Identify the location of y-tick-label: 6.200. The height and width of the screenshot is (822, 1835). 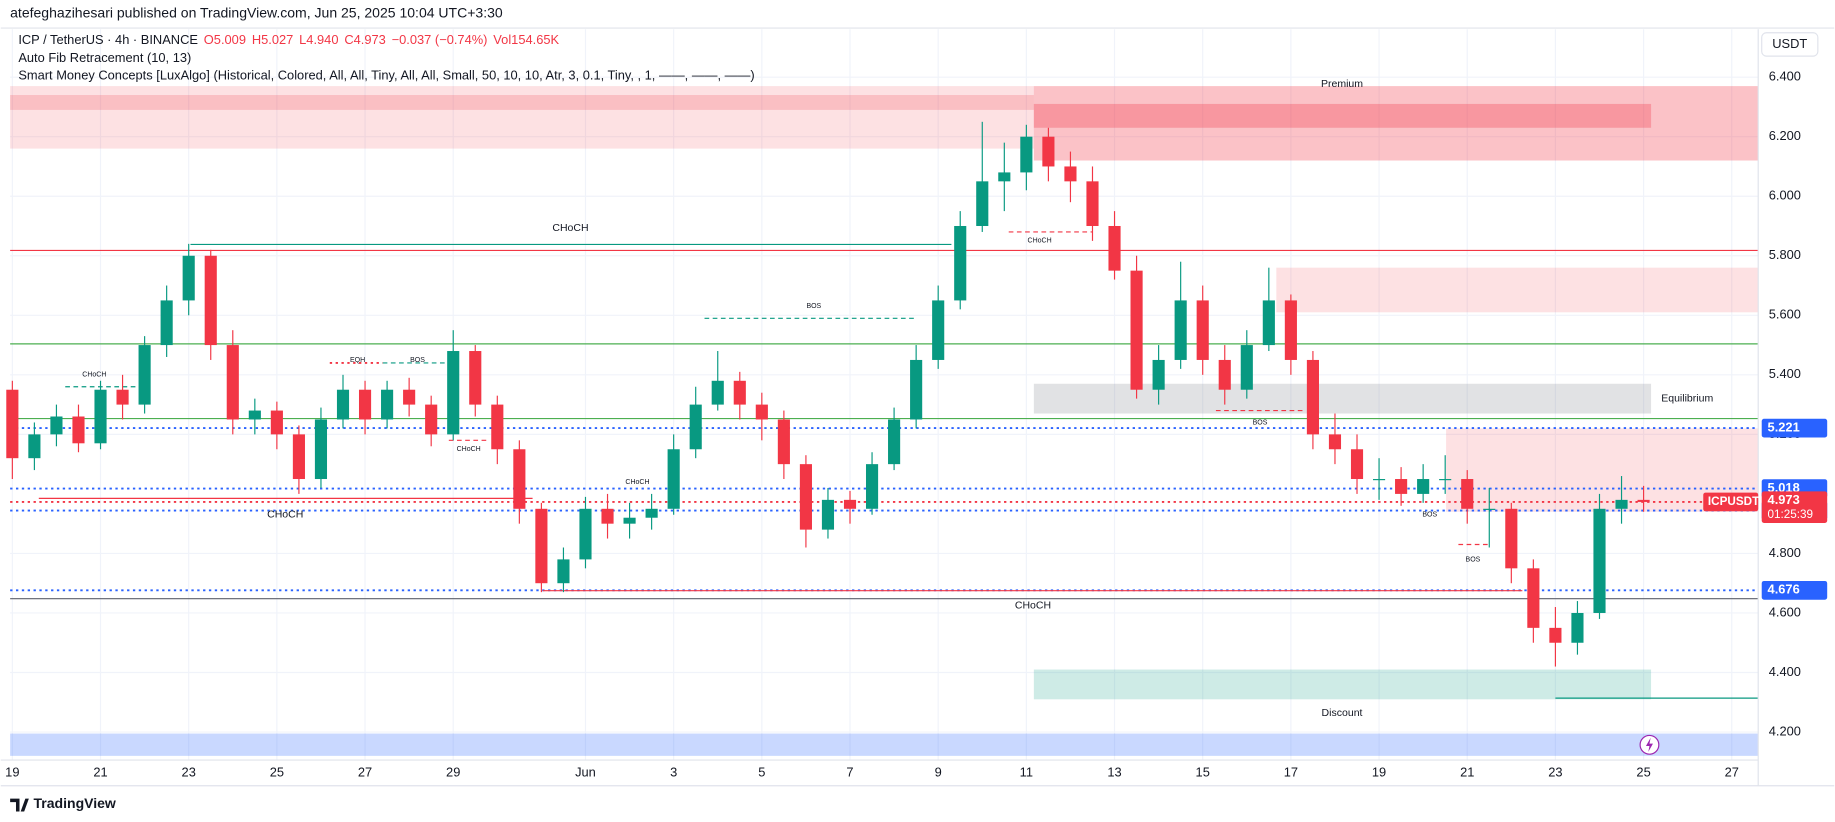
(1785, 135).